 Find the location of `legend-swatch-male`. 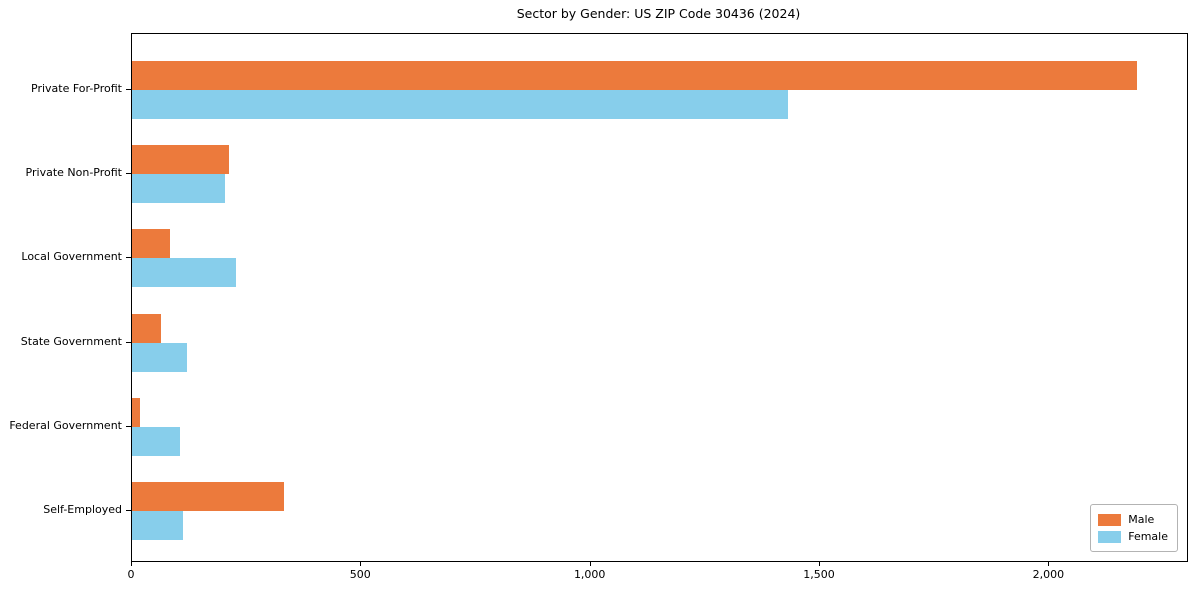

legend-swatch-male is located at coordinates (1110, 519).